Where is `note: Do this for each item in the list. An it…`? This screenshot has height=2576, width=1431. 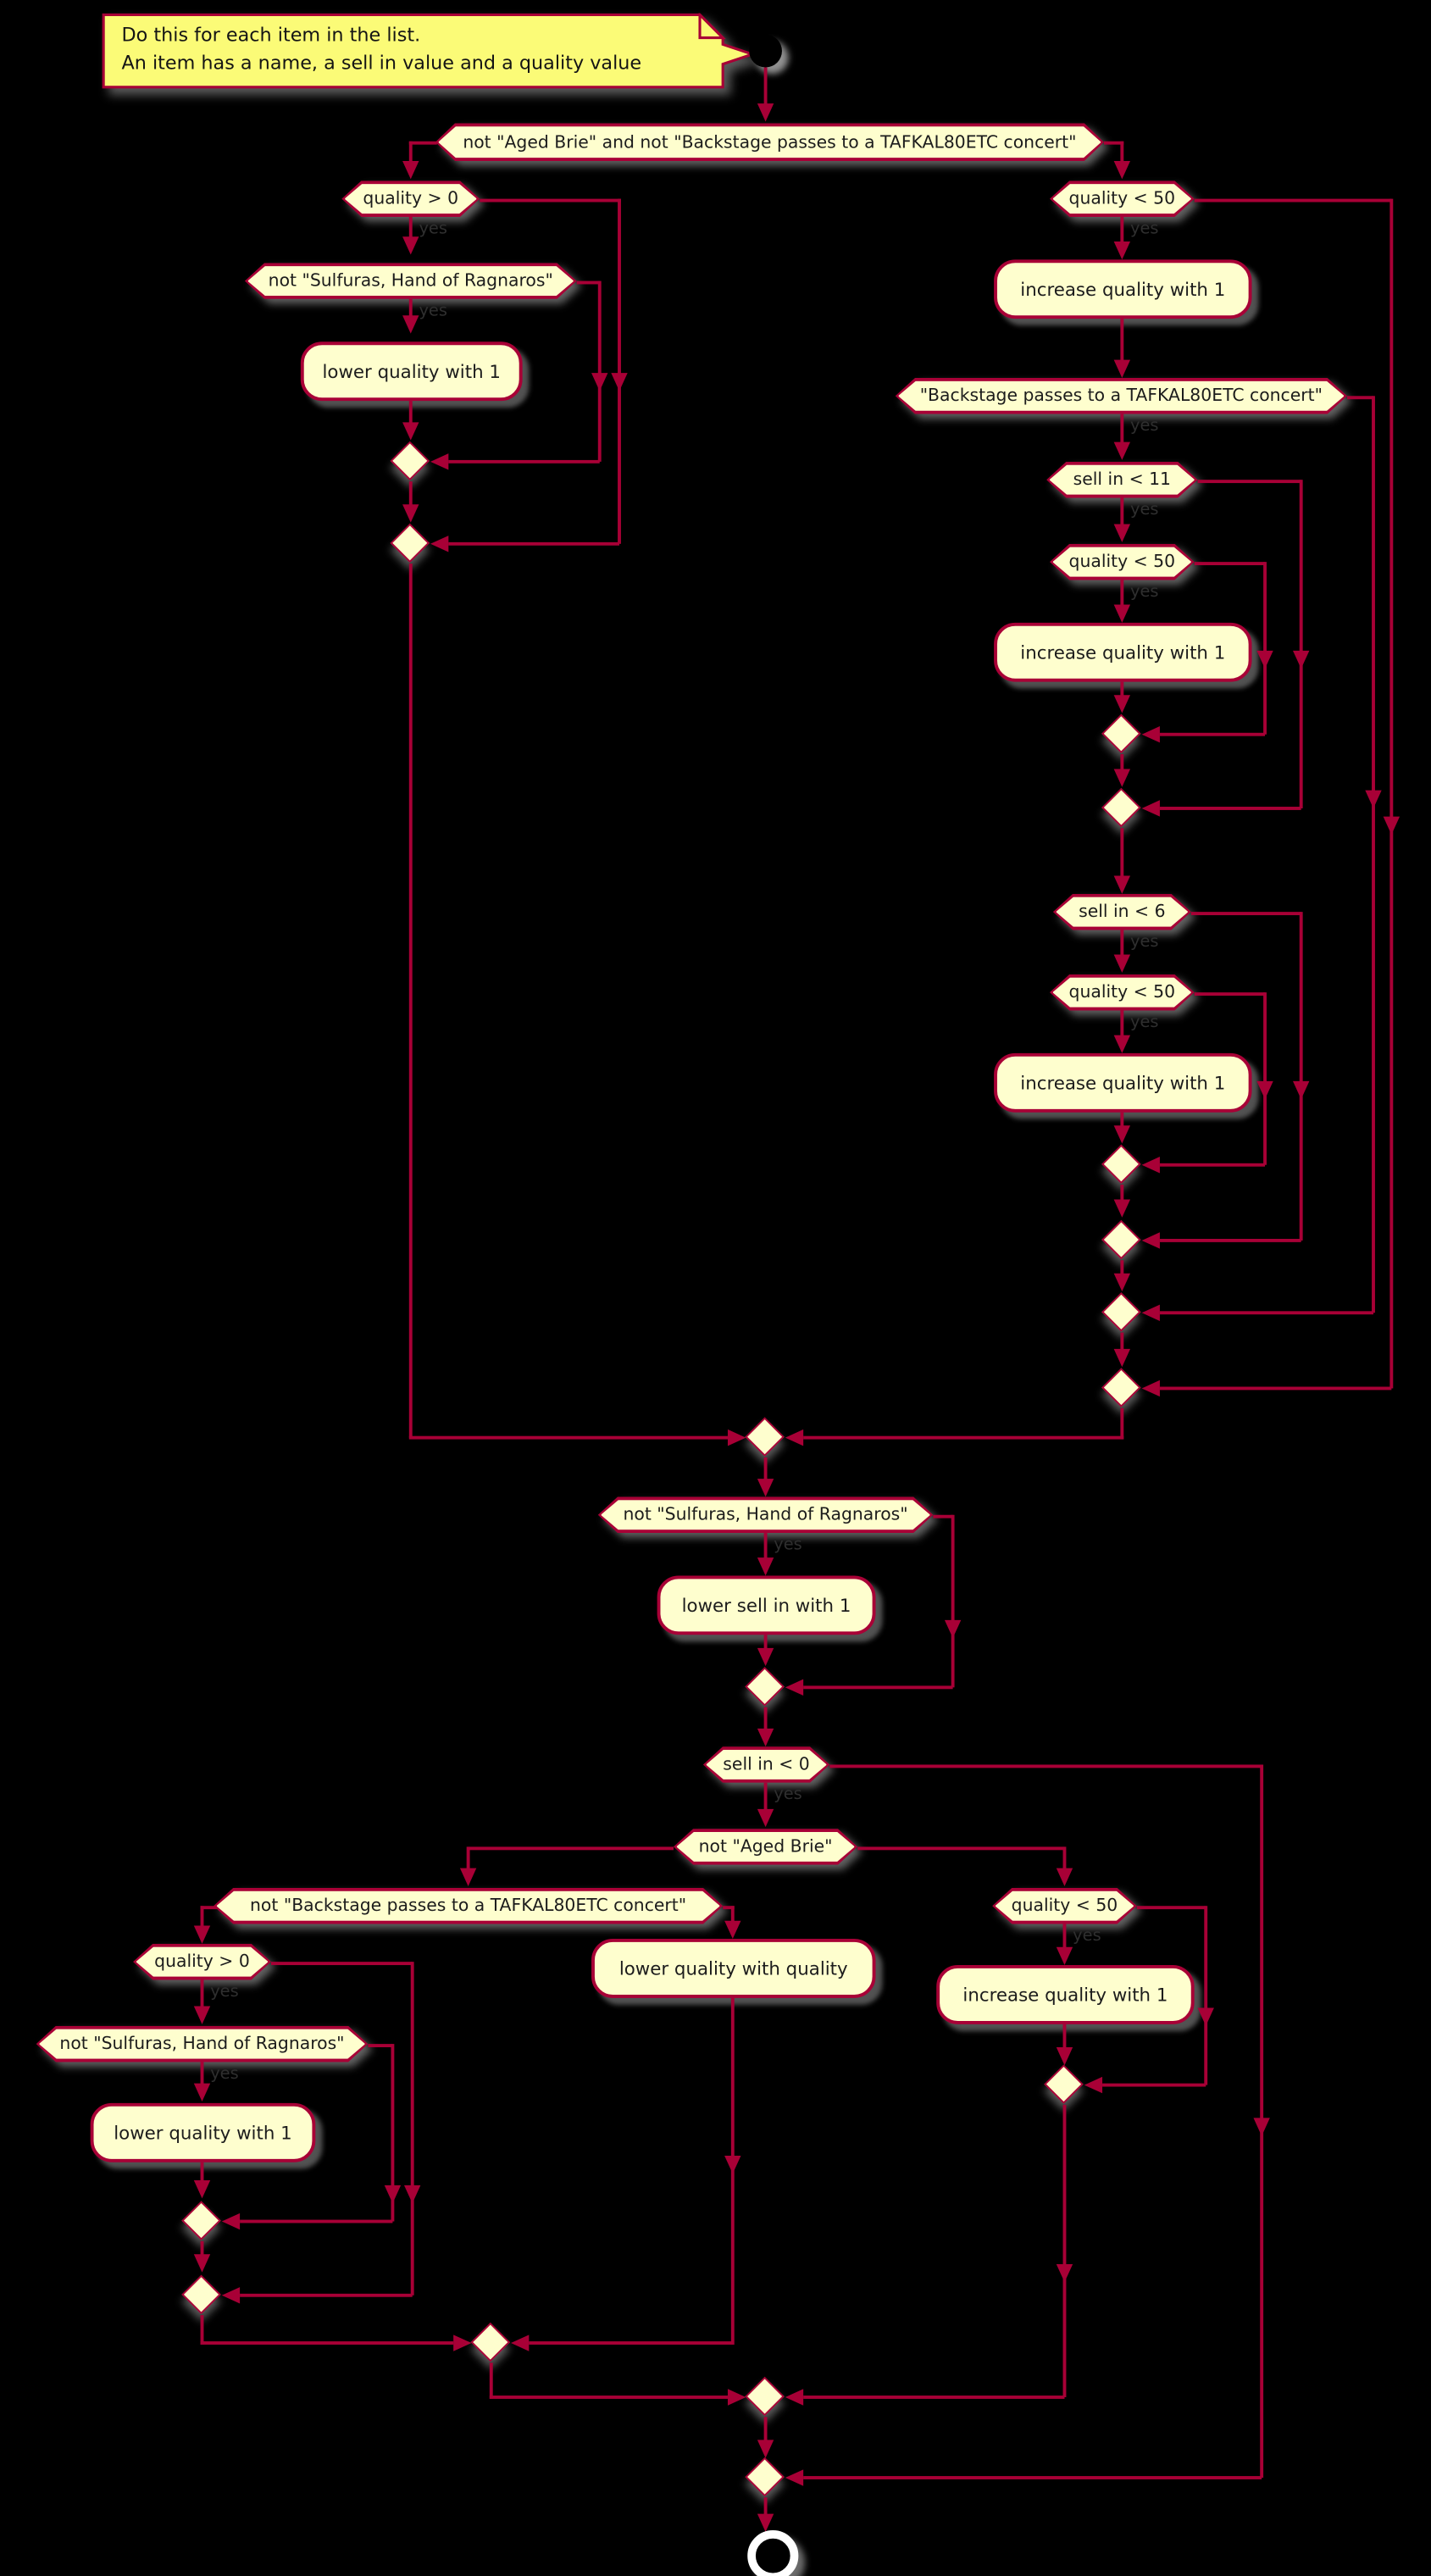 note: Do this for each item in the list. An it… is located at coordinates (431, 53).